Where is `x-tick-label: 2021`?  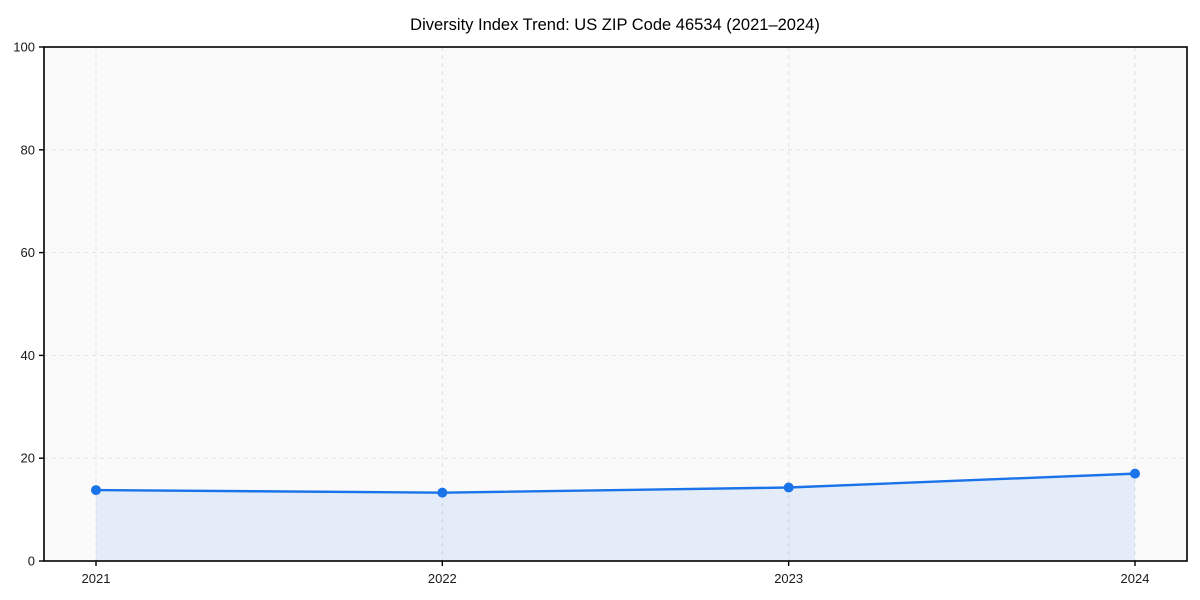 x-tick-label: 2021 is located at coordinates (96, 578).